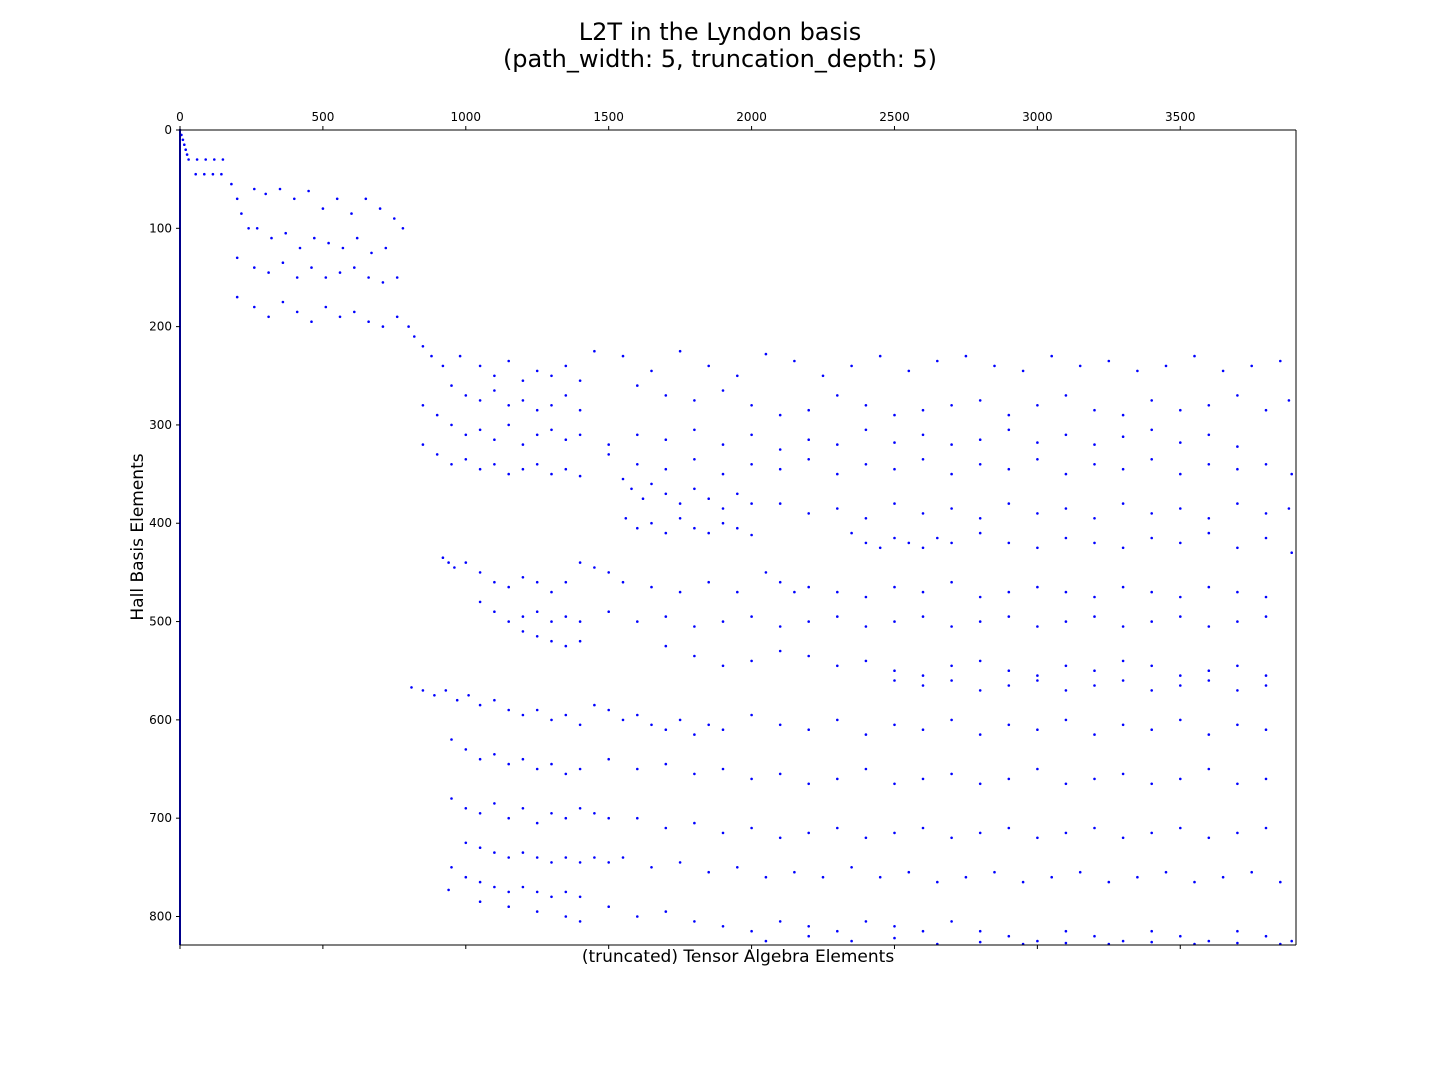 This screenshot has width=1440, height=1080. Describe the element at coordinates (160, 327) in the screenshot. I see `y-tick-label: 200` at that location.